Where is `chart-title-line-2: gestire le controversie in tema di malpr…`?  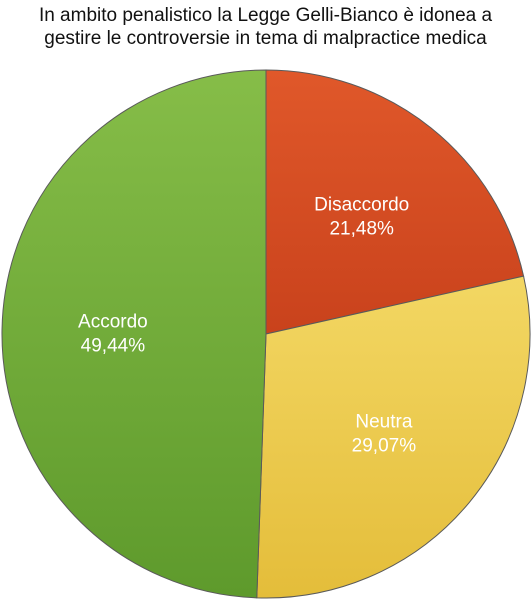 chart-title-line-2: gestire le controversie in tema di malpr… is located at coordinates (265, 38).